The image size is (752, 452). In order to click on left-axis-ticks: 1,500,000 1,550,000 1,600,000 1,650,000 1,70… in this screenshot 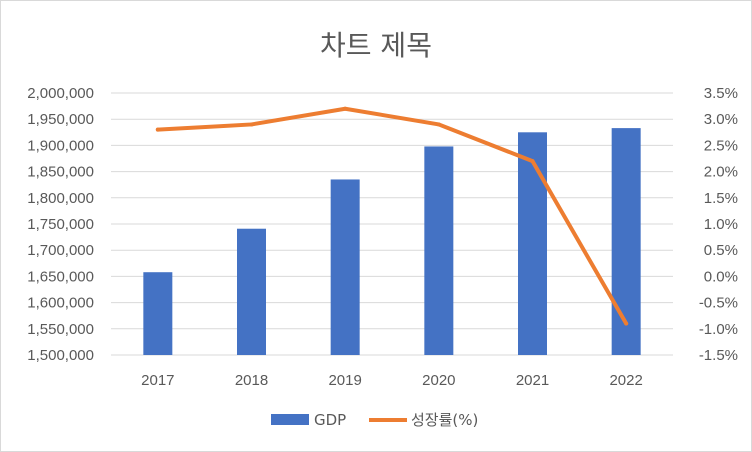, I will do `click(60, 224)`.